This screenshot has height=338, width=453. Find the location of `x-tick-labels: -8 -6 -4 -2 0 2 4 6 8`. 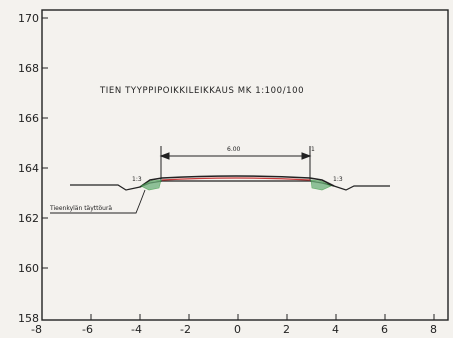

x-tick-labels: -8 -6 -4 -2 0 2 4 6 8 is located at coordinates (234, 329).